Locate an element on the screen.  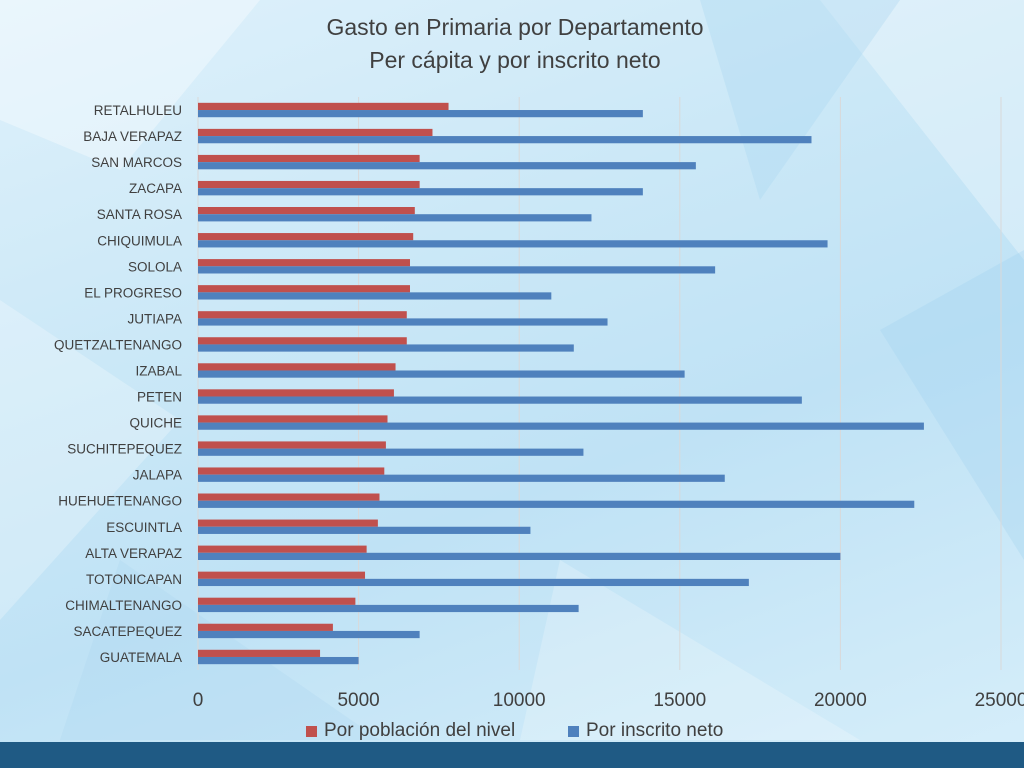
x-tick-label: 15000 is located at coordinates (679, 700).